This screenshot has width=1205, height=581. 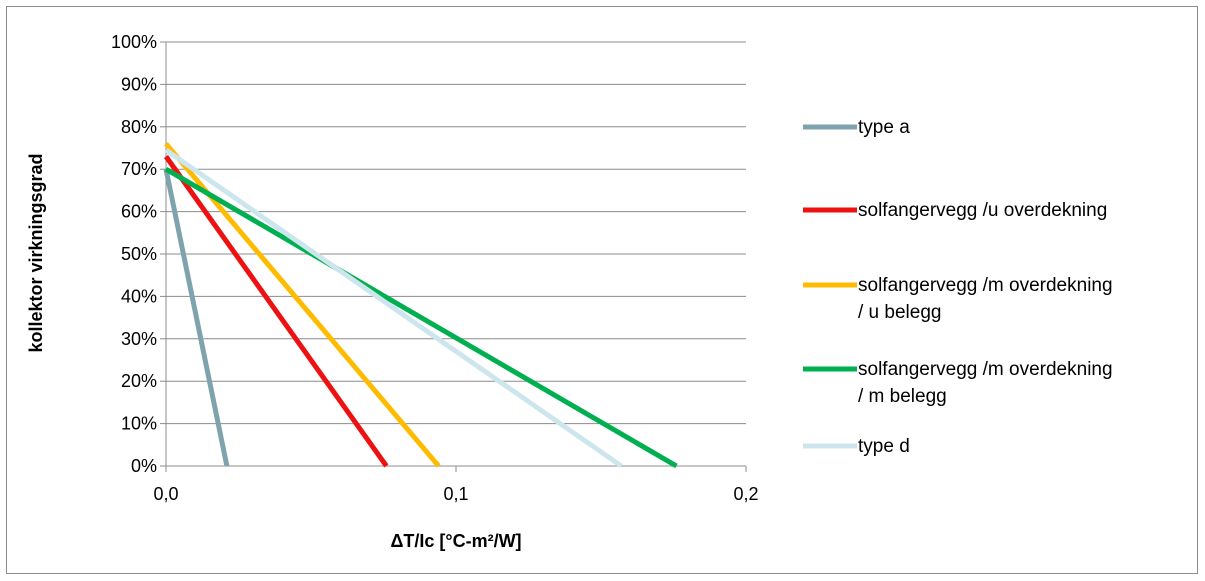 I want to click on y-tick-label: 40%, so click(x=139, y=296).